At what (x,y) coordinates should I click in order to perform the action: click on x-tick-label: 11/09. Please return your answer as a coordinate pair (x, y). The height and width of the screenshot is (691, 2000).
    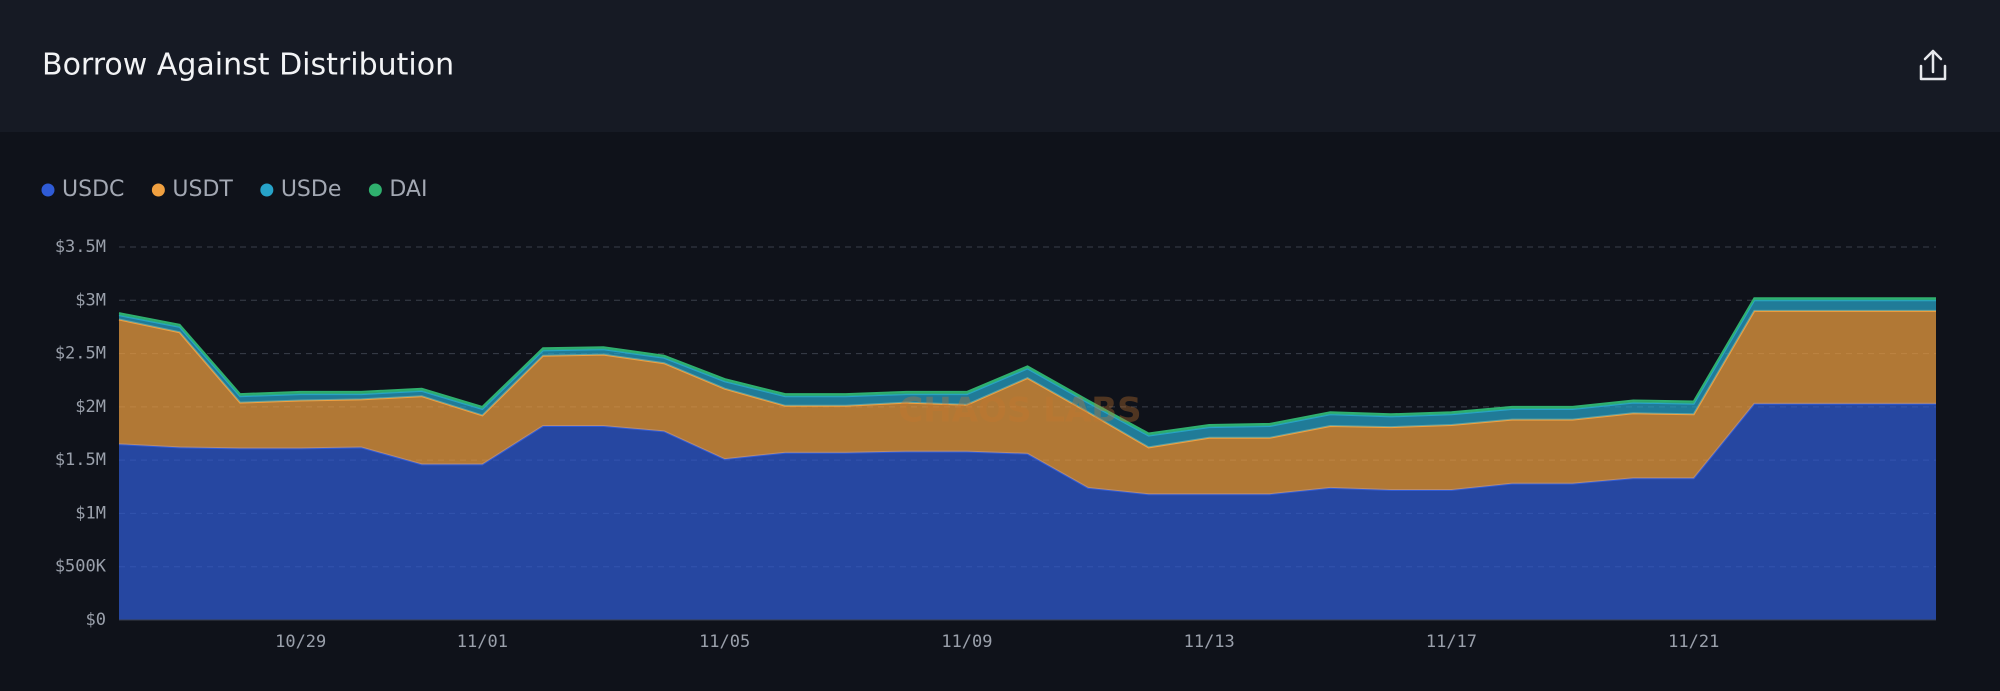
    Looking at the image, I should click on (966, 642).